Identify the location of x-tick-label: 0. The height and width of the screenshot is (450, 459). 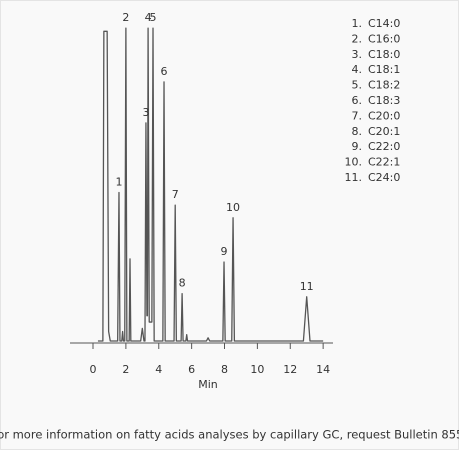
(93, 369).